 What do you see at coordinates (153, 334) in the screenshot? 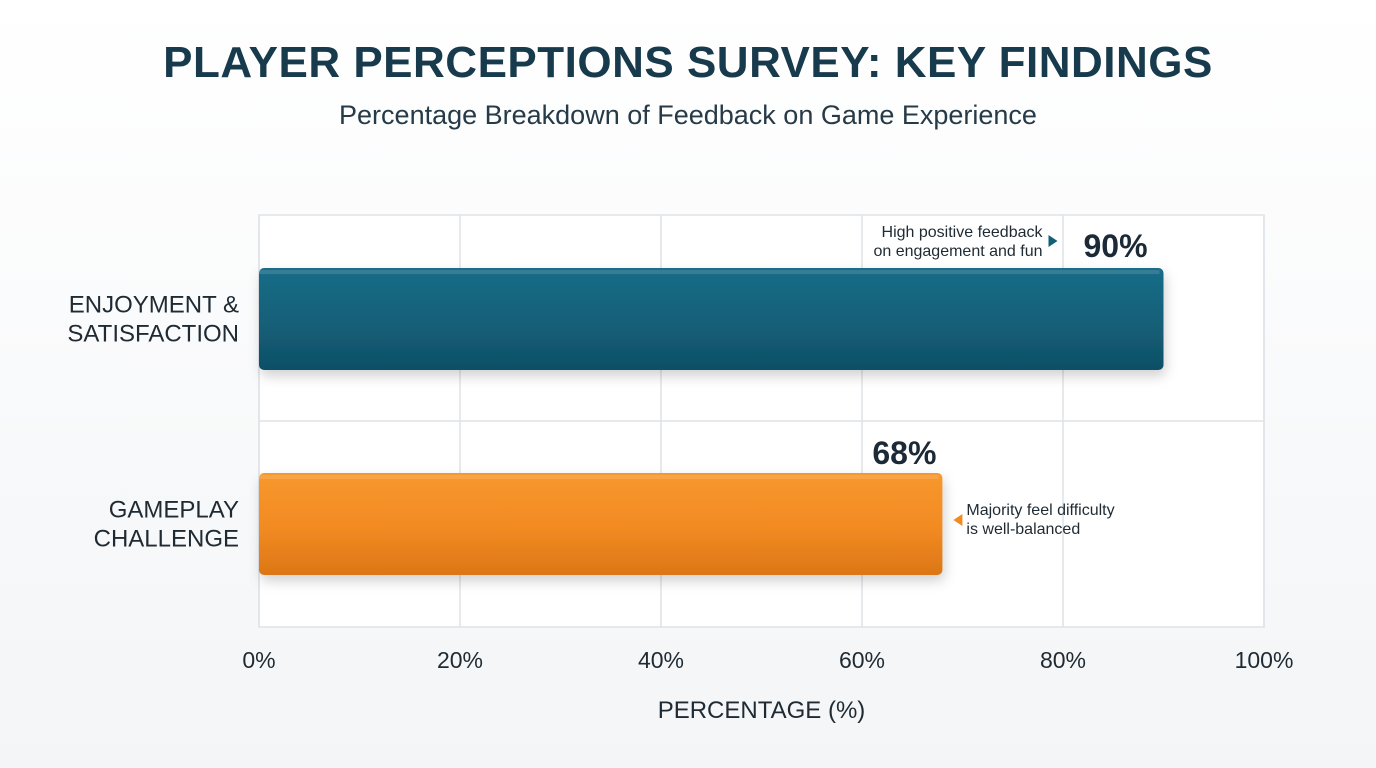
I see `category-label: SATISFACTION` at bounding box center [153, 334].